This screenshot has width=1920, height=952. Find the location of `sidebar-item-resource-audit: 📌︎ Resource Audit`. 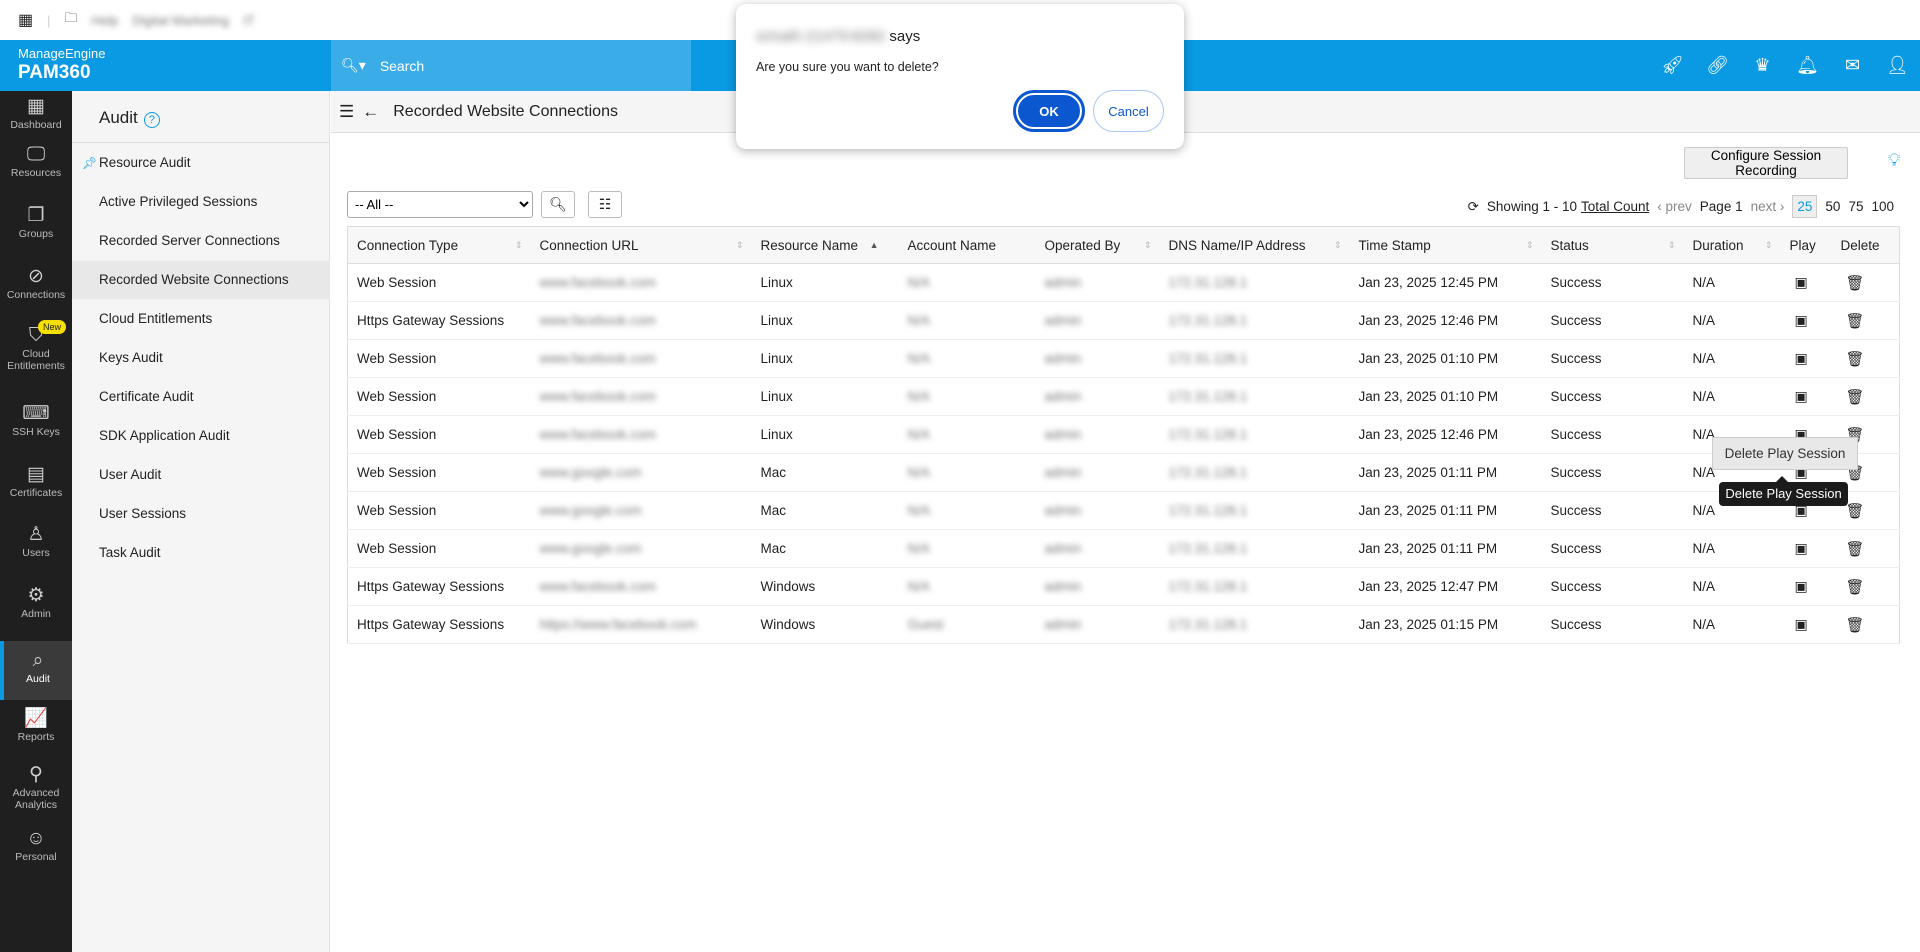

sidebar-item-resource-audit: 📌︎ Resource Audit is located at coordinates (201, 163).